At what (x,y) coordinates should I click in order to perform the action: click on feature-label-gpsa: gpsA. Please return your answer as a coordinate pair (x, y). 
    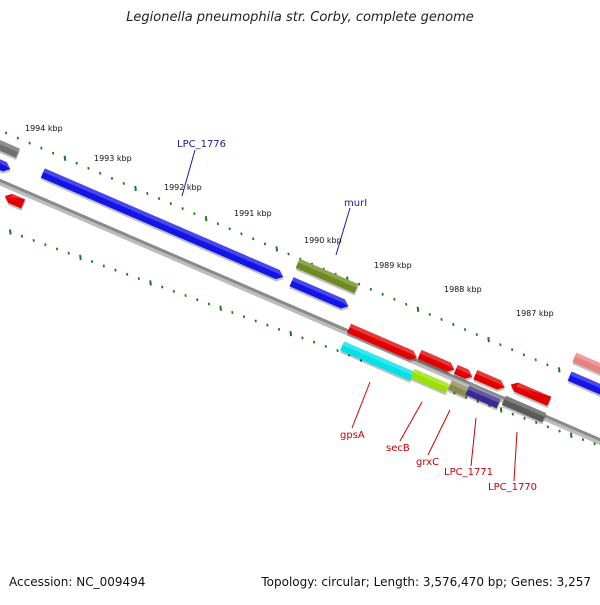
    Looking at the image, I should click on (352, 435).